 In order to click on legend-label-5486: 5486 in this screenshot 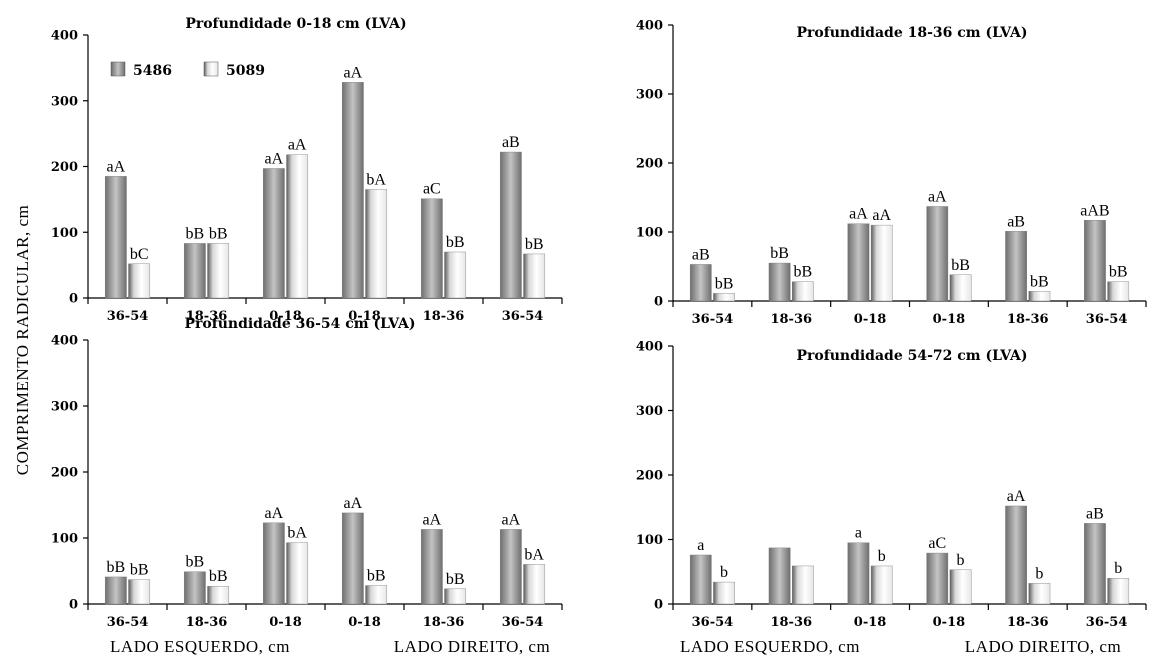, I will do `click(152, 71)`.